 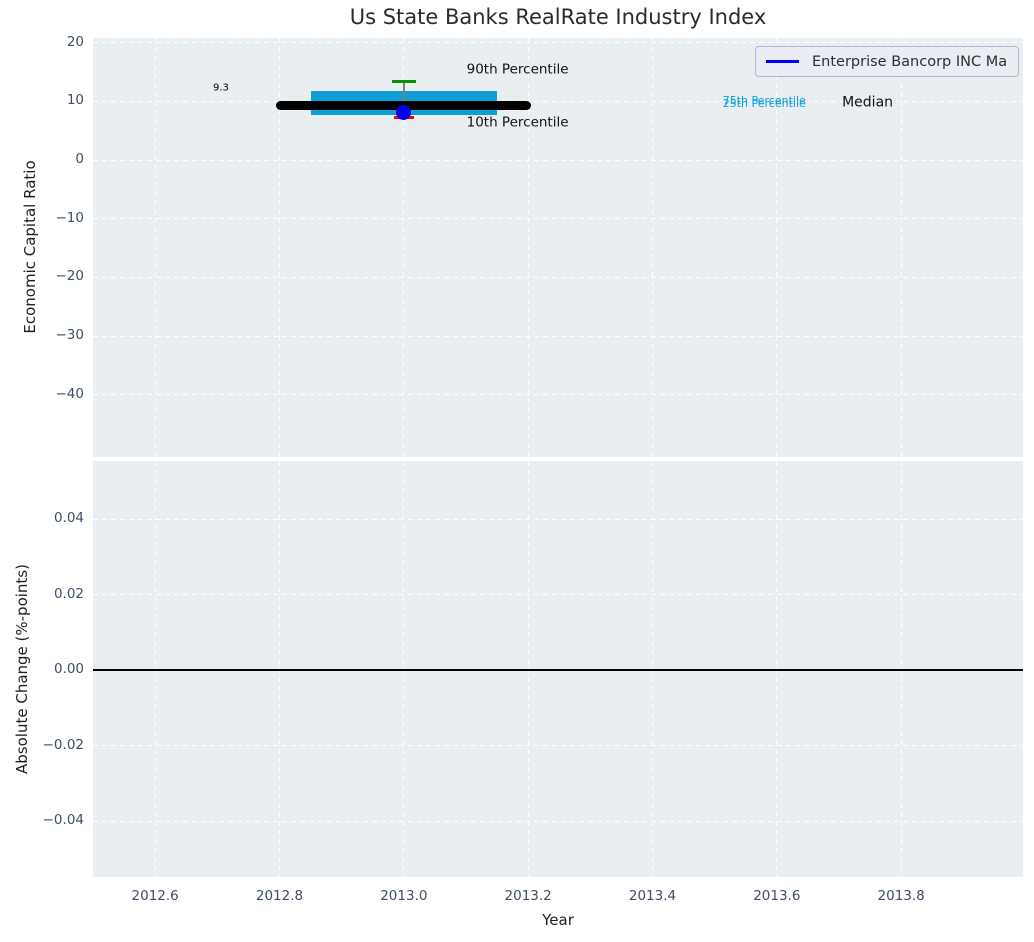 I want to click on annotation-75th-percentile: 75th Percentile, so click(x=764, y=101).